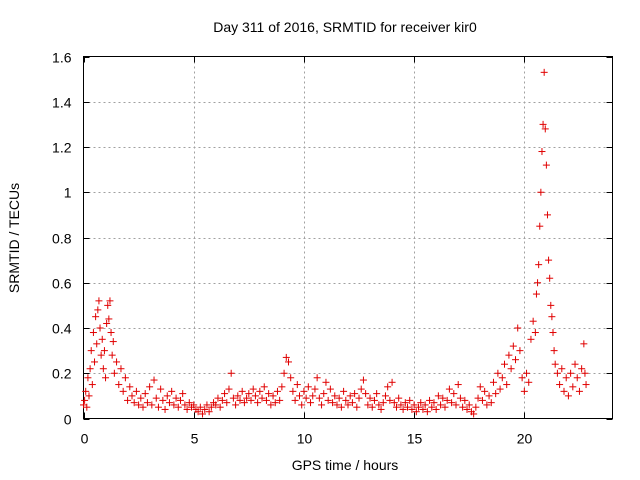  What do you see at coordinates (68, 420) in the screenshot?
I see `y-tick-label: 0` at bounding box center [68, 420].